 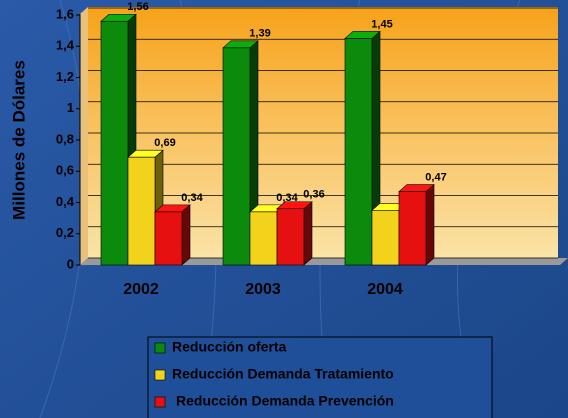 I want to click on y-tick-label: 0, so click(x=70, y=263).